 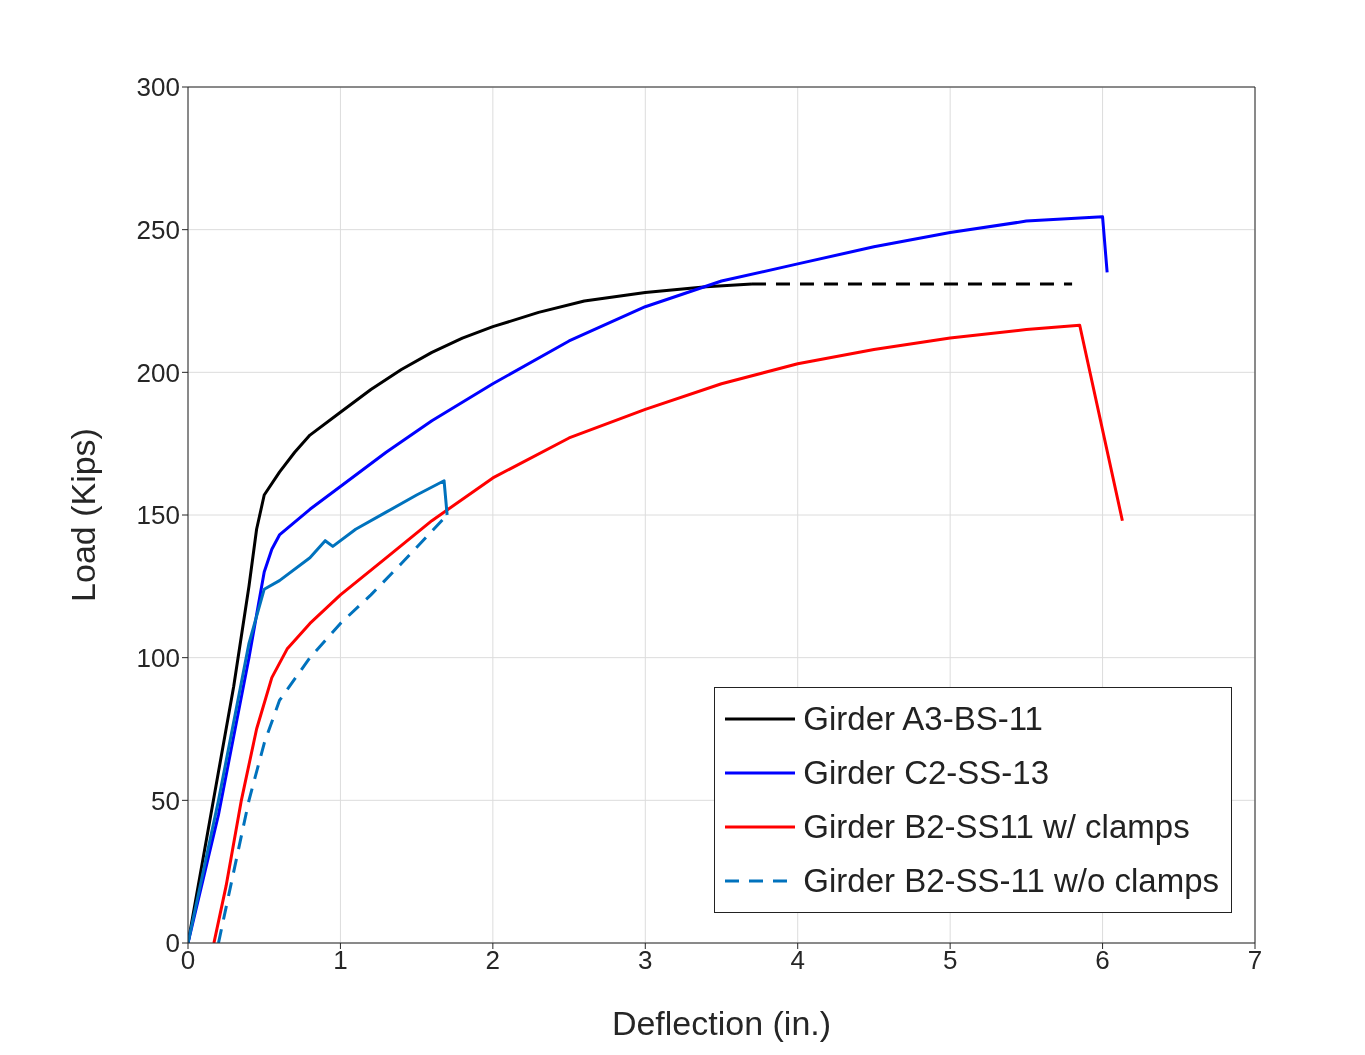 I want to click on x-tick-label: 7, so click(x=1255, y=960).